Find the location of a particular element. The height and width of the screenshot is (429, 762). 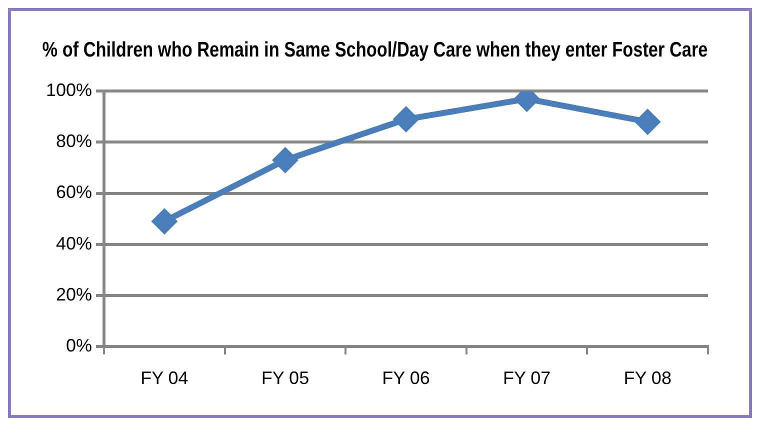

y-tick-label: 80% is located at coordinates (74, 141).